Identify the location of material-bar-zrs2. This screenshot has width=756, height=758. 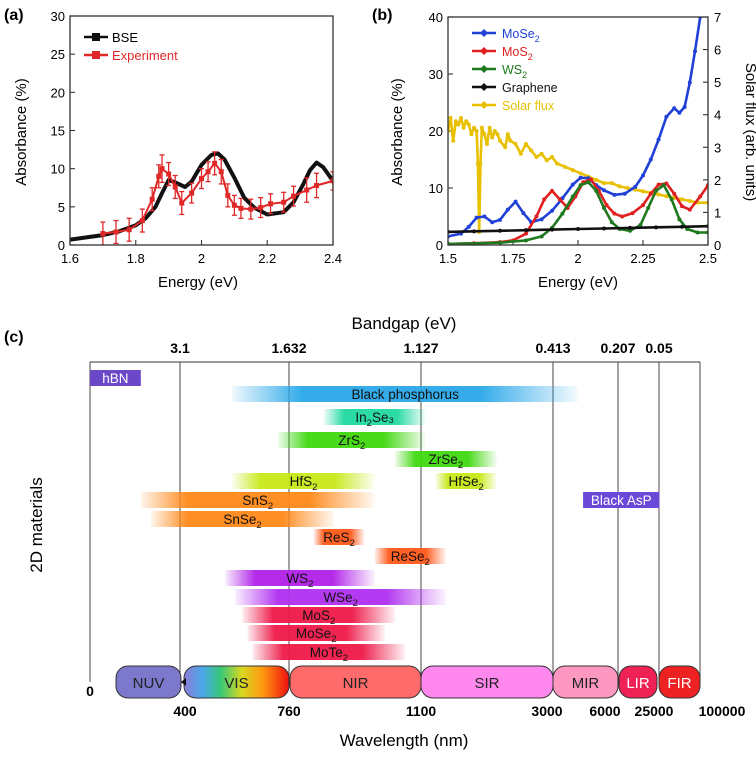
(352, 440).